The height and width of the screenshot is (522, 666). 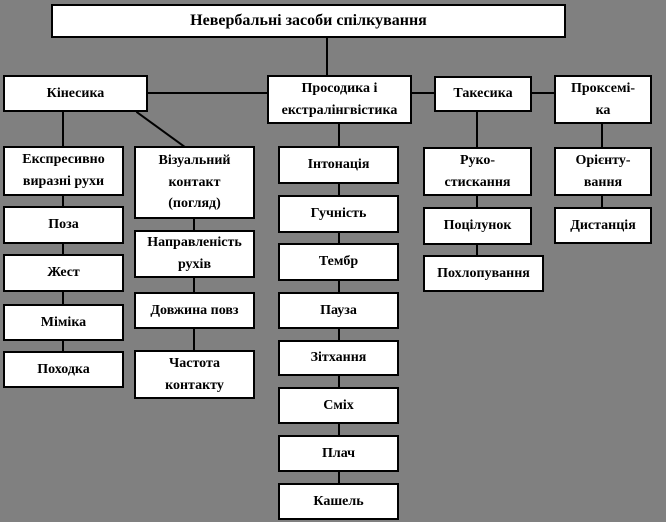 I want to click on node-ekspresyvni-rukhy: Експресивно виразні рухи, so click(x=63, y=171).